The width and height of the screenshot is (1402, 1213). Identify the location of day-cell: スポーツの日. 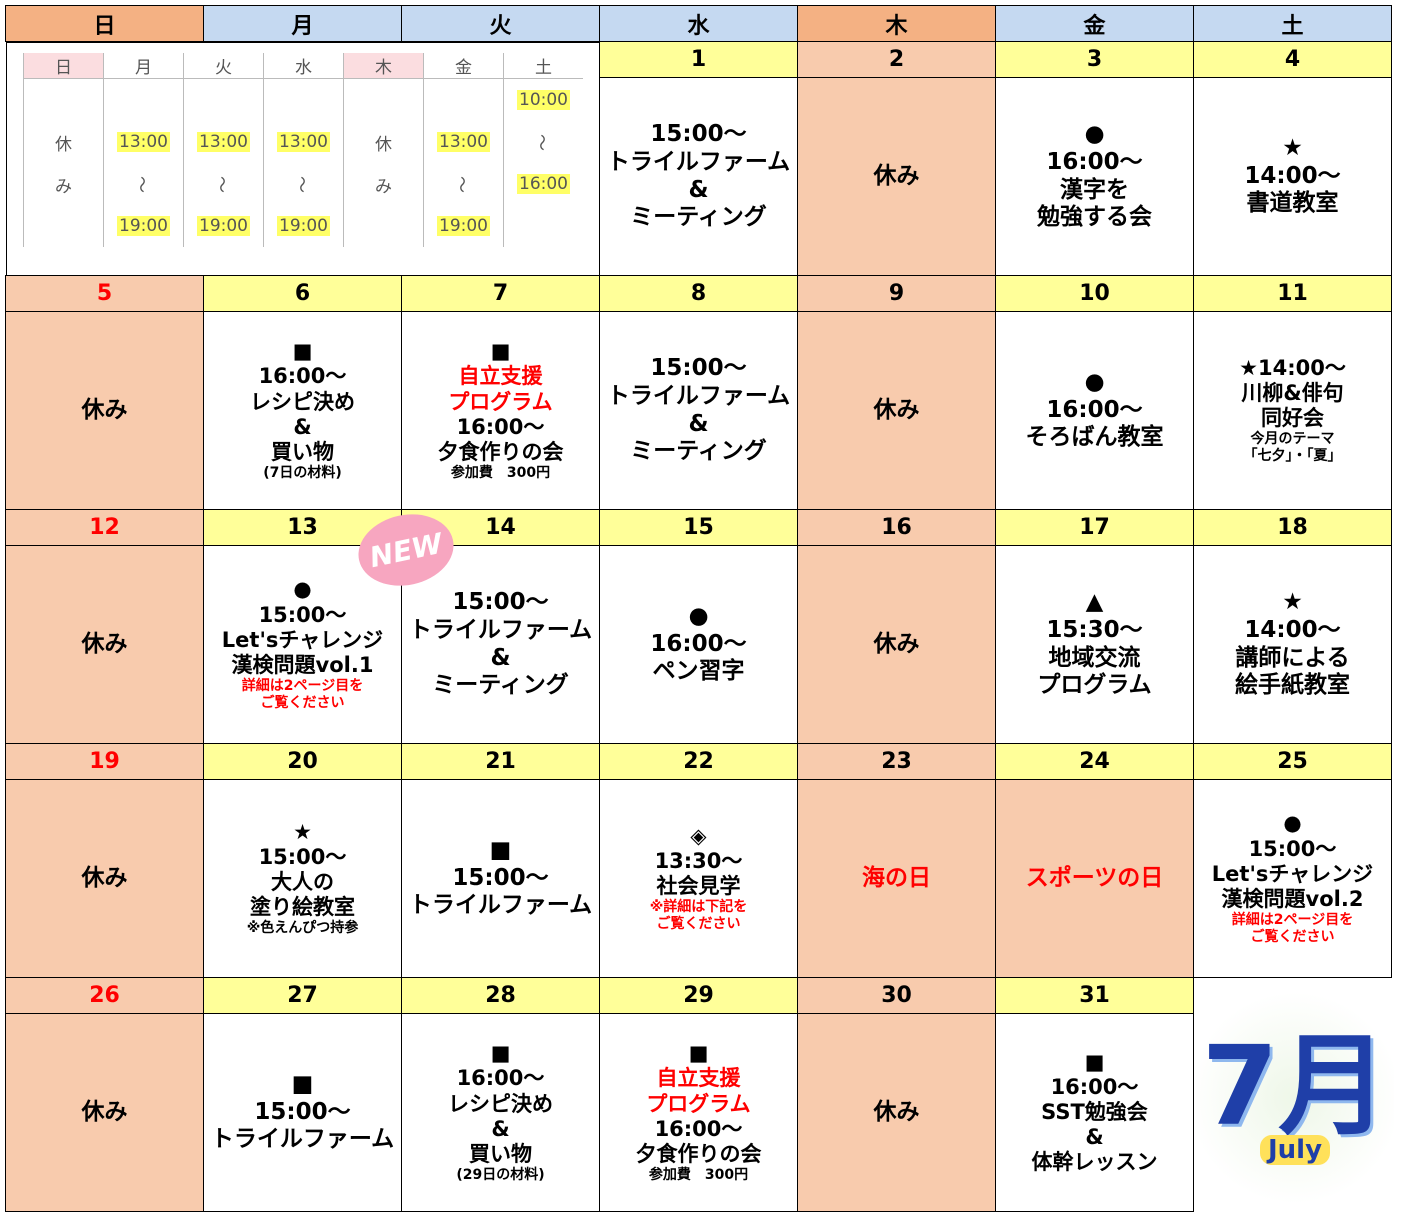
(1094, 878).